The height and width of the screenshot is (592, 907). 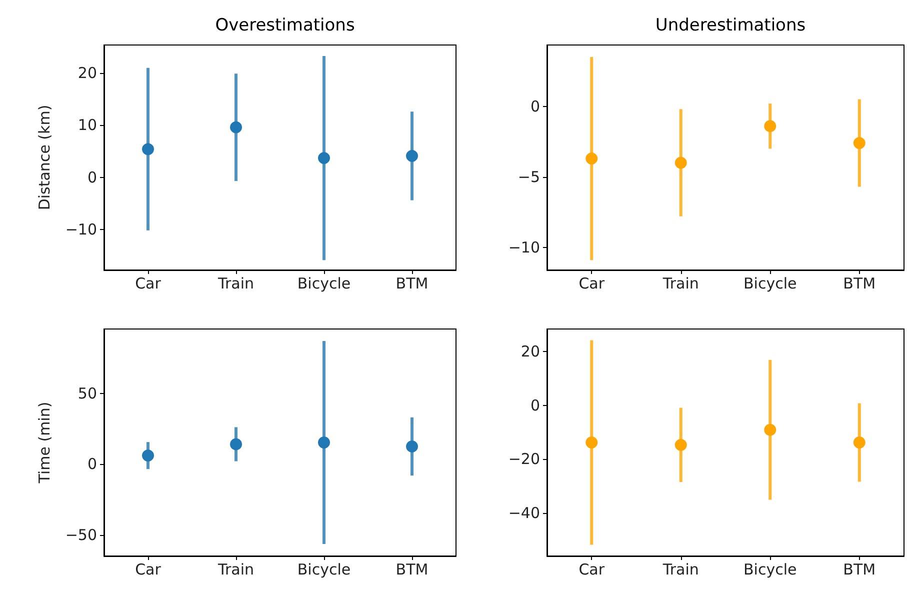 What do you see at coordinates (524, 459) in the screenshot?
I see `y-tick-label: −20` at bounding box center [524, 459].